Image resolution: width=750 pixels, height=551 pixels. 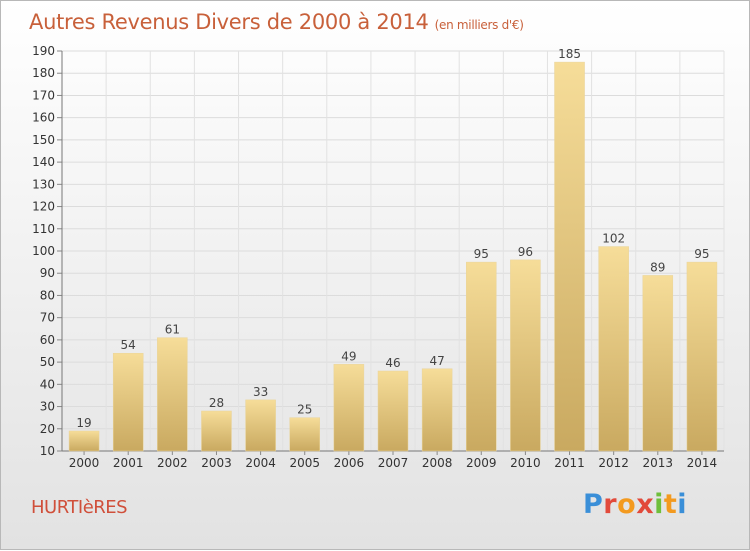 I want to click on value-label-2003: 28, so click(x=216, y=403).